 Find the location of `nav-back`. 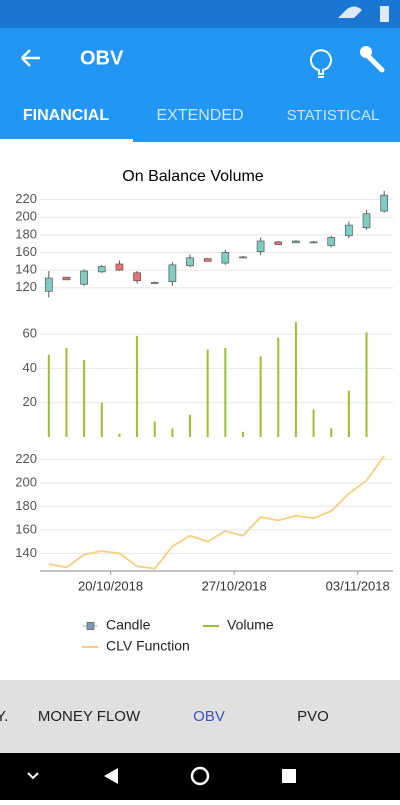

nav-back is located at coordinates (111, 776).